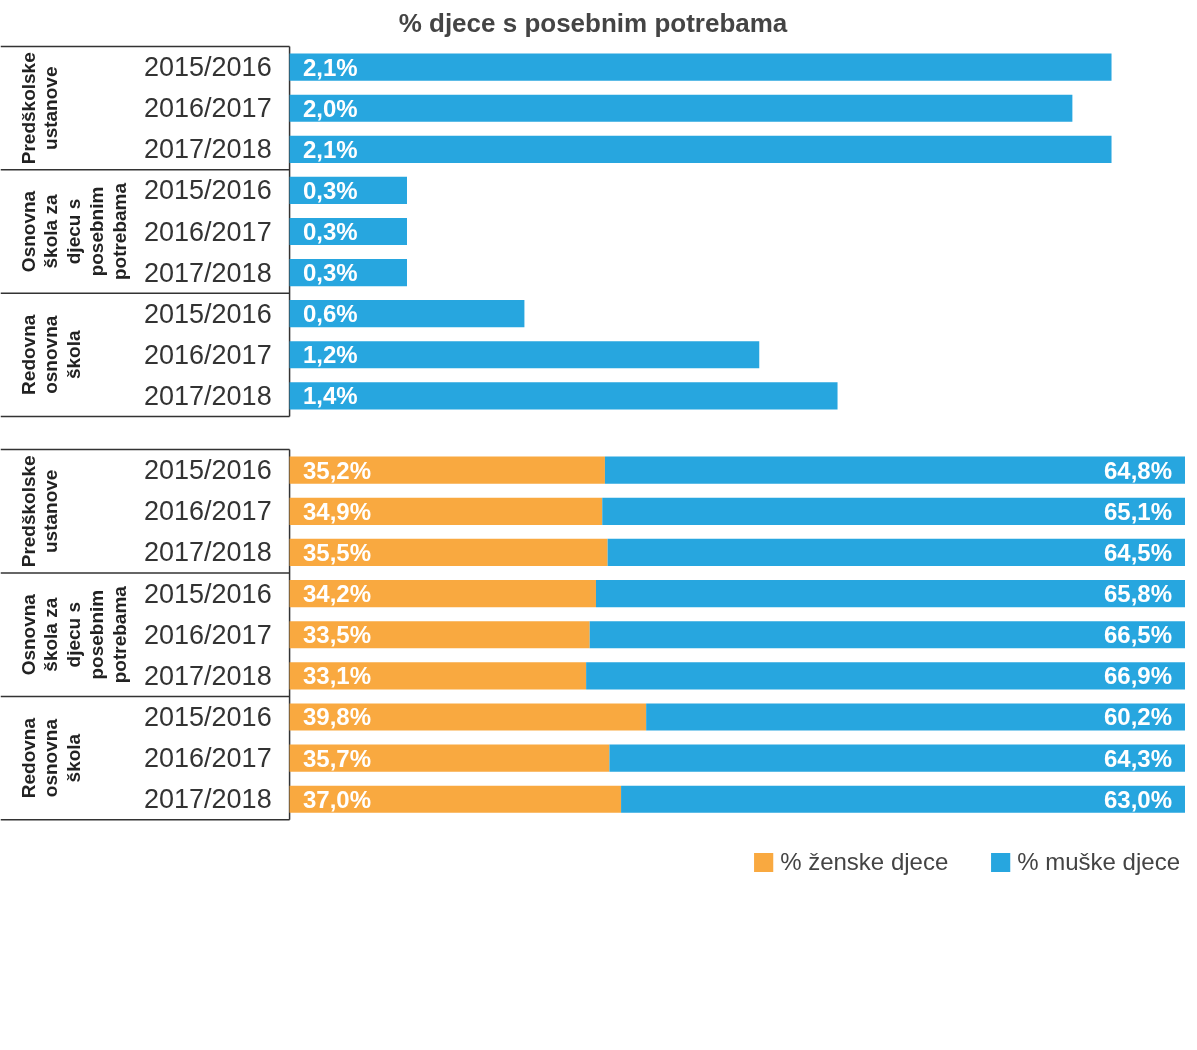 The height and width of the screenshot is (1050, 1197). I want to click on data-label: 1,2%, so click(330, 355).